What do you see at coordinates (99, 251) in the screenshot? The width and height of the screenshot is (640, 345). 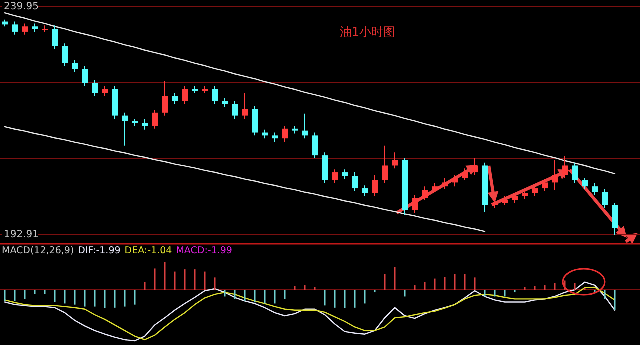 I see `text: DIF:-1.99` at bounding box center [99, 251].